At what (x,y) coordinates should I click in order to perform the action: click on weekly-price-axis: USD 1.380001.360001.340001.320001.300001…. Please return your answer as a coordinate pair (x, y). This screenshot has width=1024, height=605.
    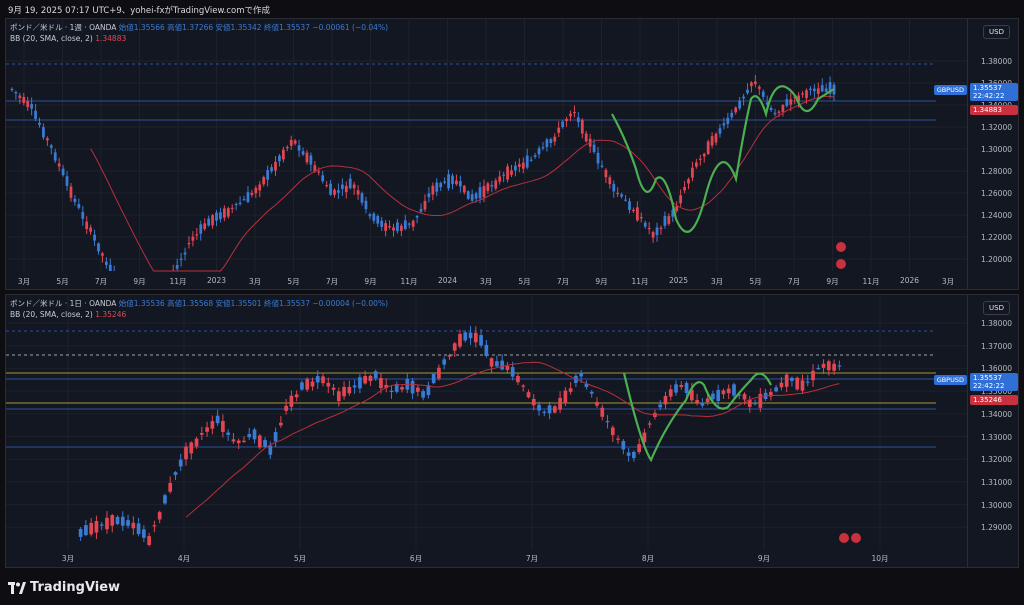
    Looking at the image, I should click on (992, 154).